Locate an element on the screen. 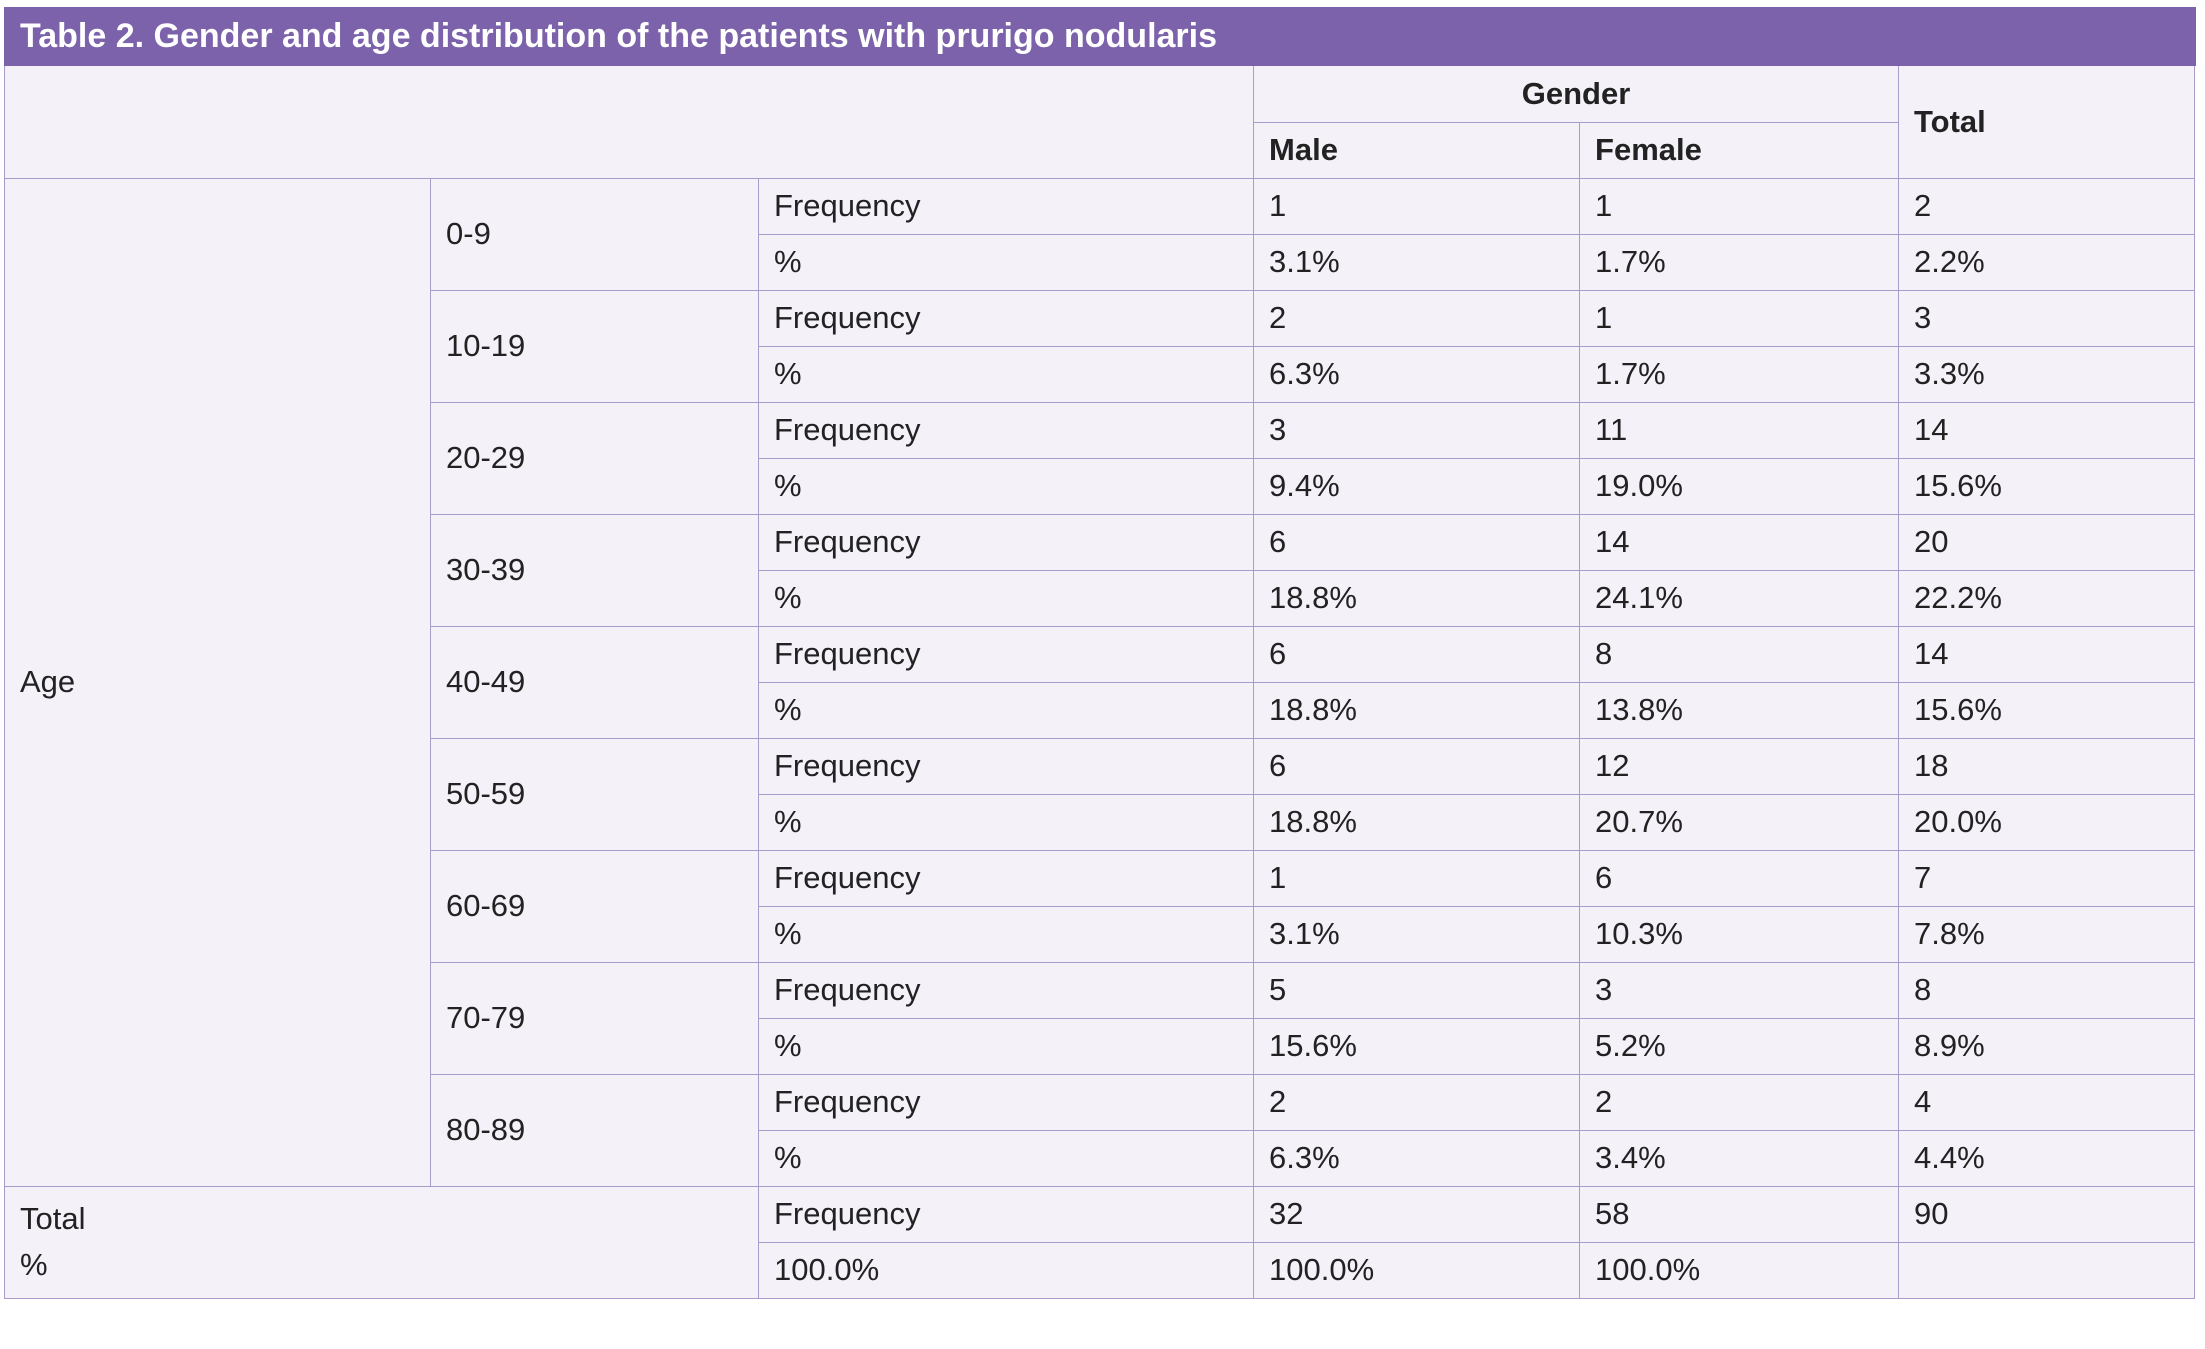 This screenshot has width=2205, height=1349. age-range: 10-19 is located at coordinates (594, 346).